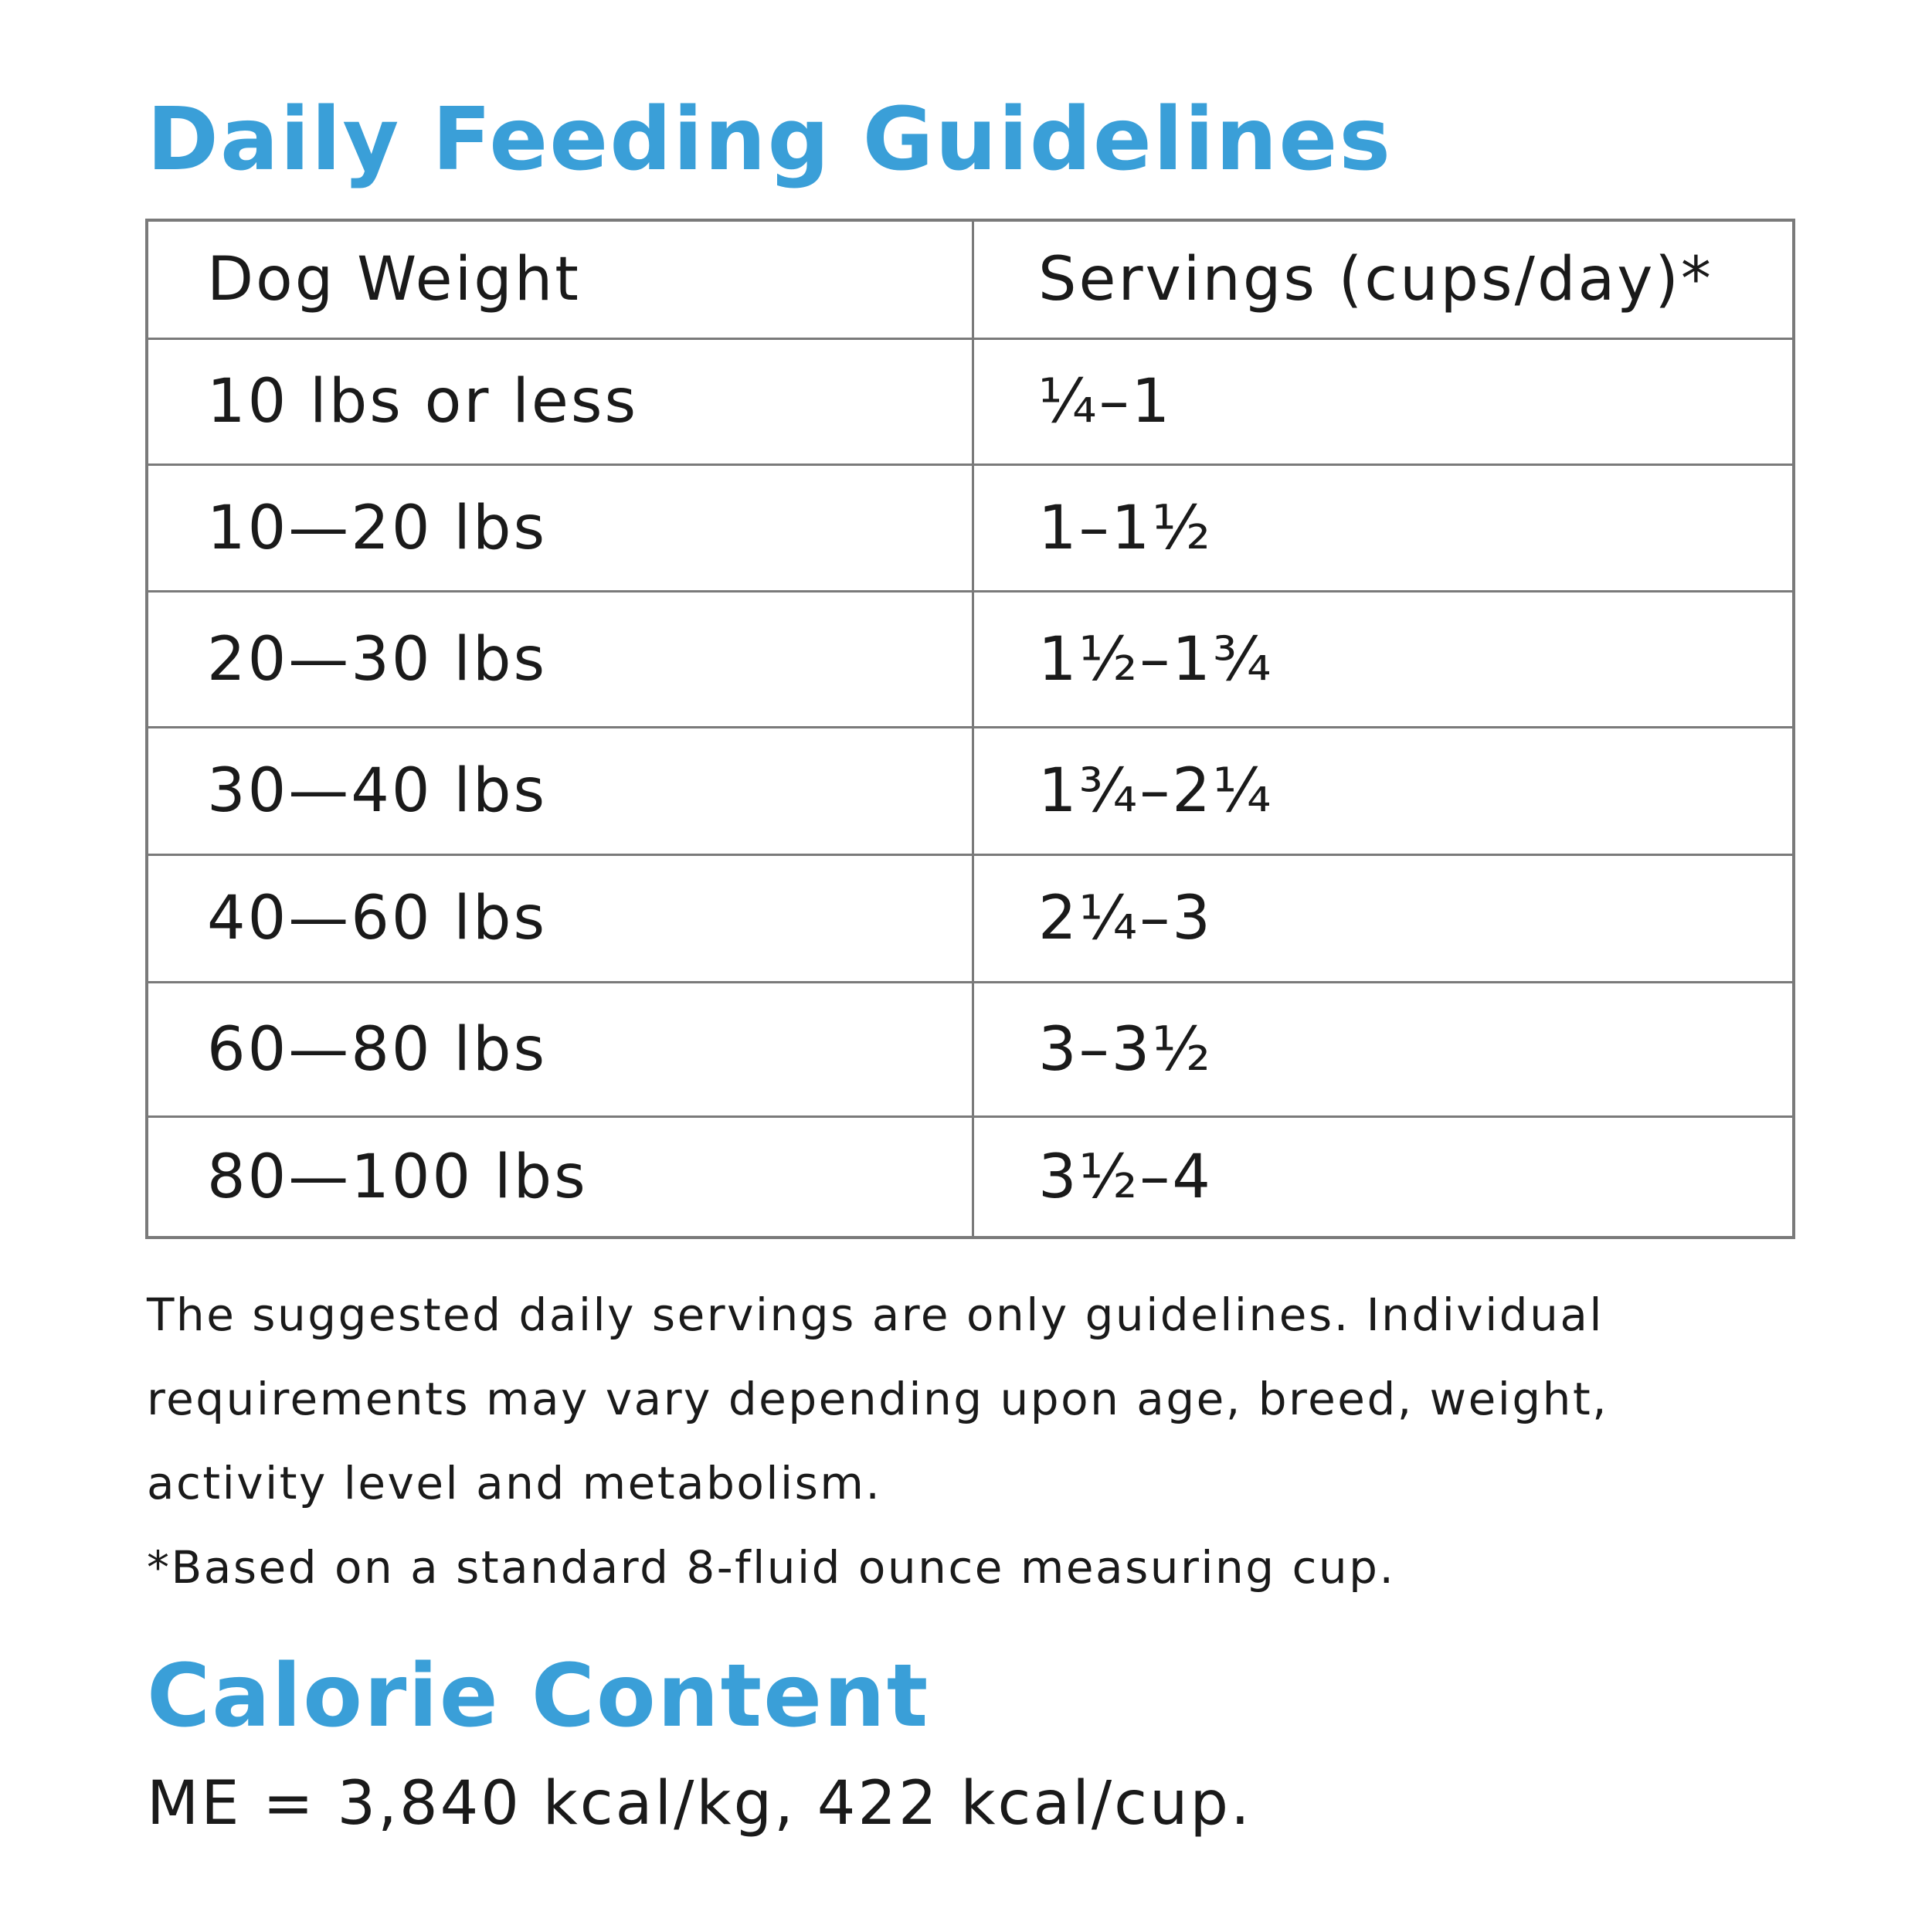  Describe the element at coordinates (378, 659) in the screenshot. I see `row-weight: 20—30 lbs` at that location.